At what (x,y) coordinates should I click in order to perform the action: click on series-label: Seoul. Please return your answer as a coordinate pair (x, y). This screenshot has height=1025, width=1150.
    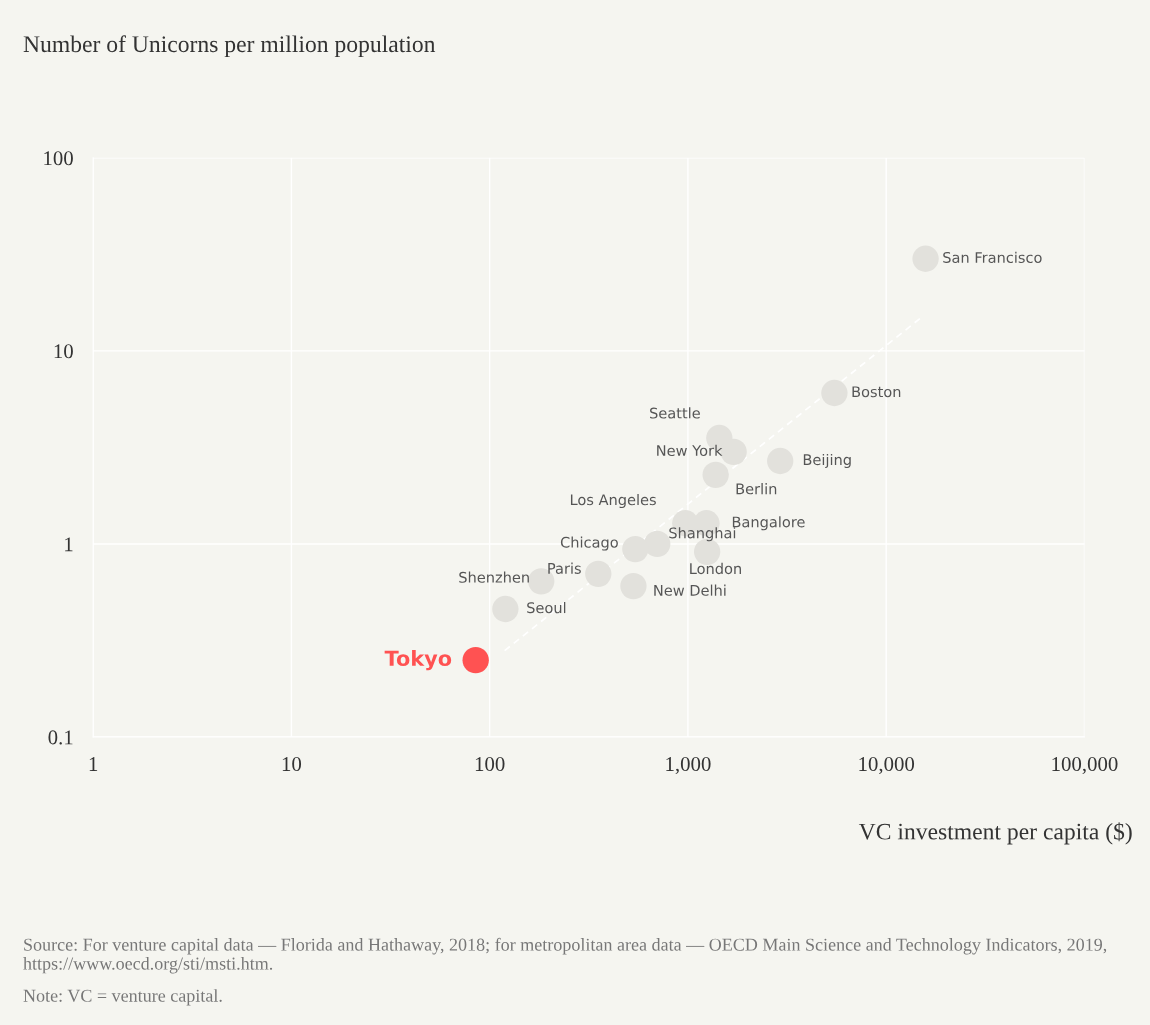
    Looking at the image, I should click on (546, 607).